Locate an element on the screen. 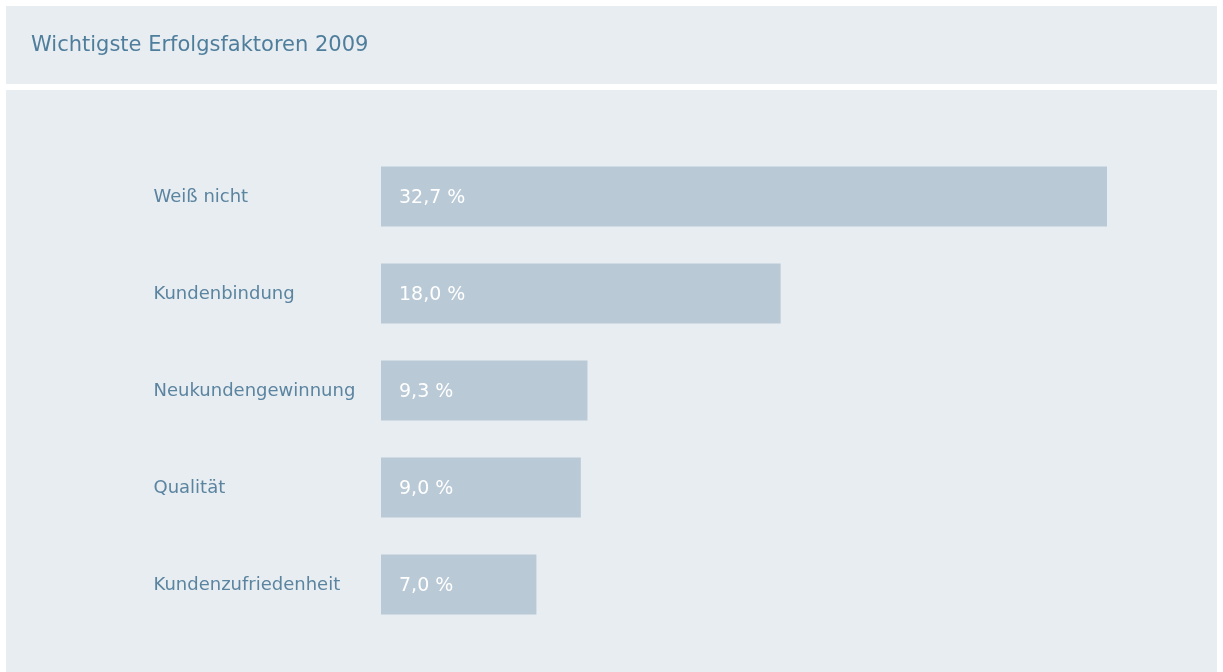 The width and height of the screenshot is (1223, 672). y-tick-label: Qualität is located at coordinates (189, 486).